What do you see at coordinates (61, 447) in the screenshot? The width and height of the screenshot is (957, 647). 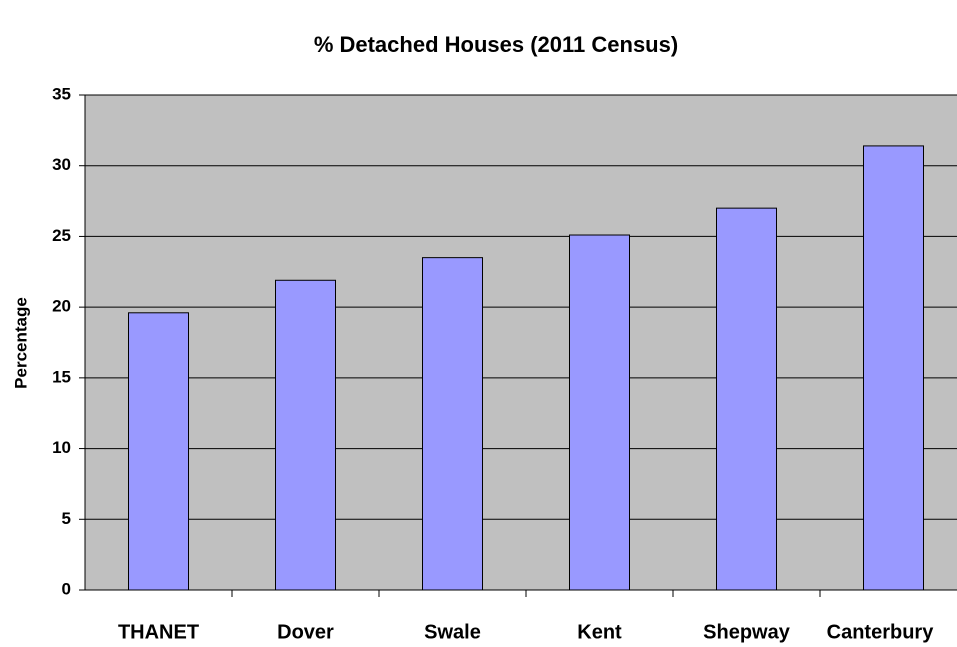 I see `y-tick-label: 10` at bounding box center [61, 447].